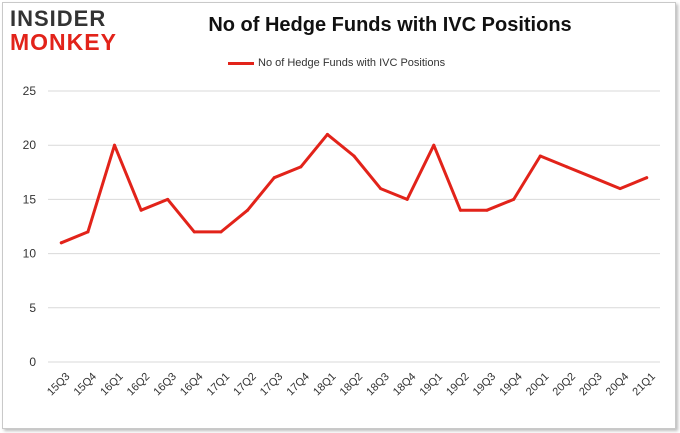  I want to click on x-tick-label: 16Q3, so click(165, 385).